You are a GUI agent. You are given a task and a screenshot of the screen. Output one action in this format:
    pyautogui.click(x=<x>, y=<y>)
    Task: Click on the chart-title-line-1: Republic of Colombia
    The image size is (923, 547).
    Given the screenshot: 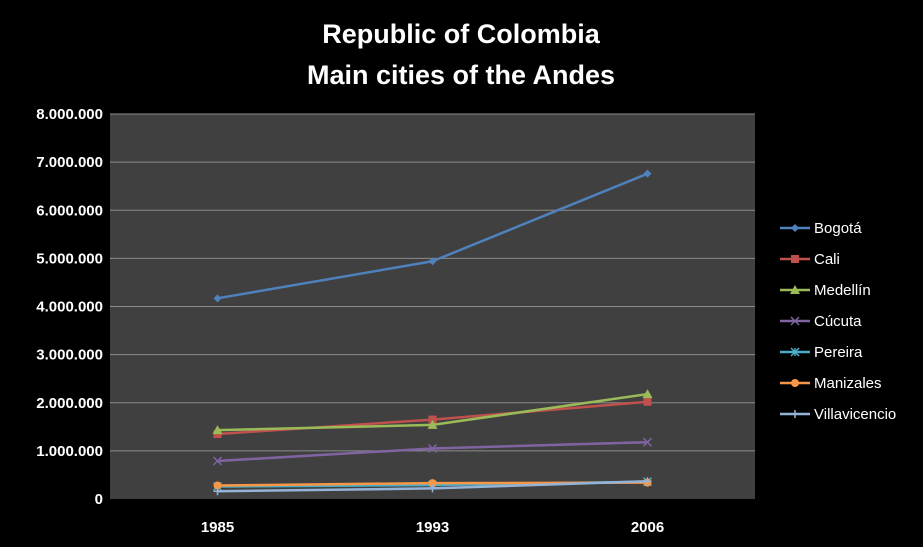 What is the action you would take?
    pyautogui.click(x=461, y=34)
    